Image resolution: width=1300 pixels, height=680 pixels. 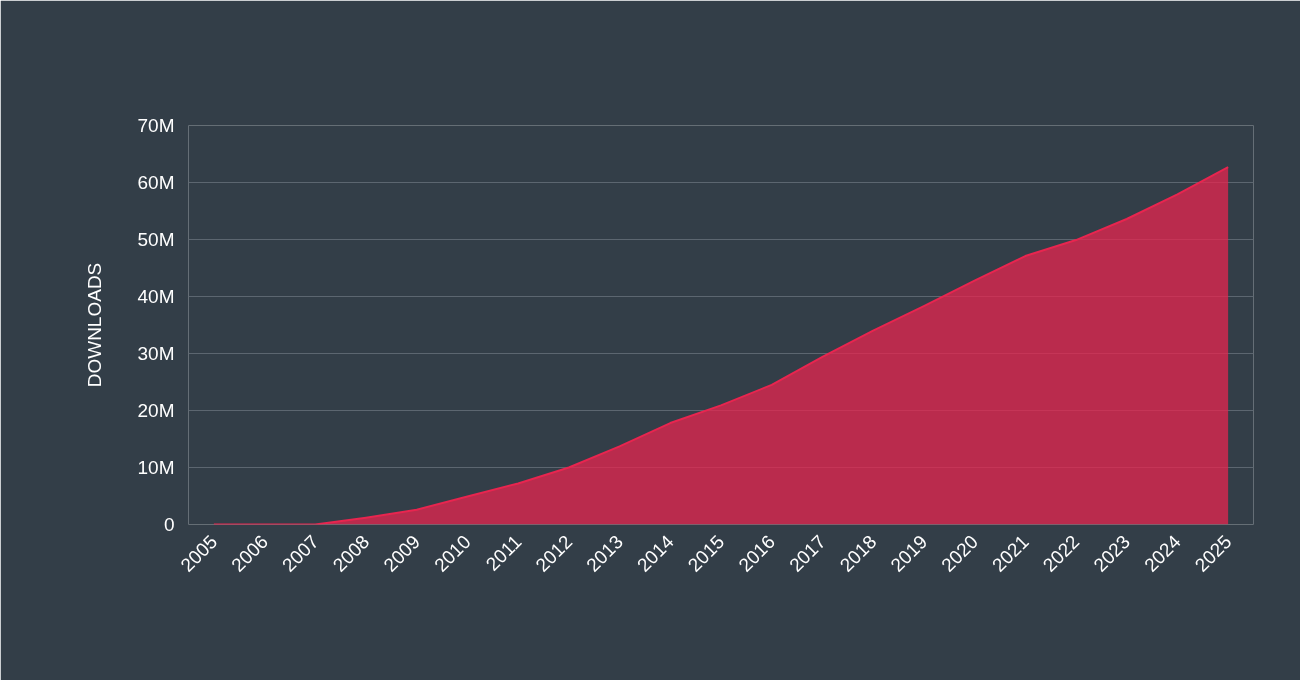 I want to click on y-tick-label: 10M, so click(x=156, y=467).